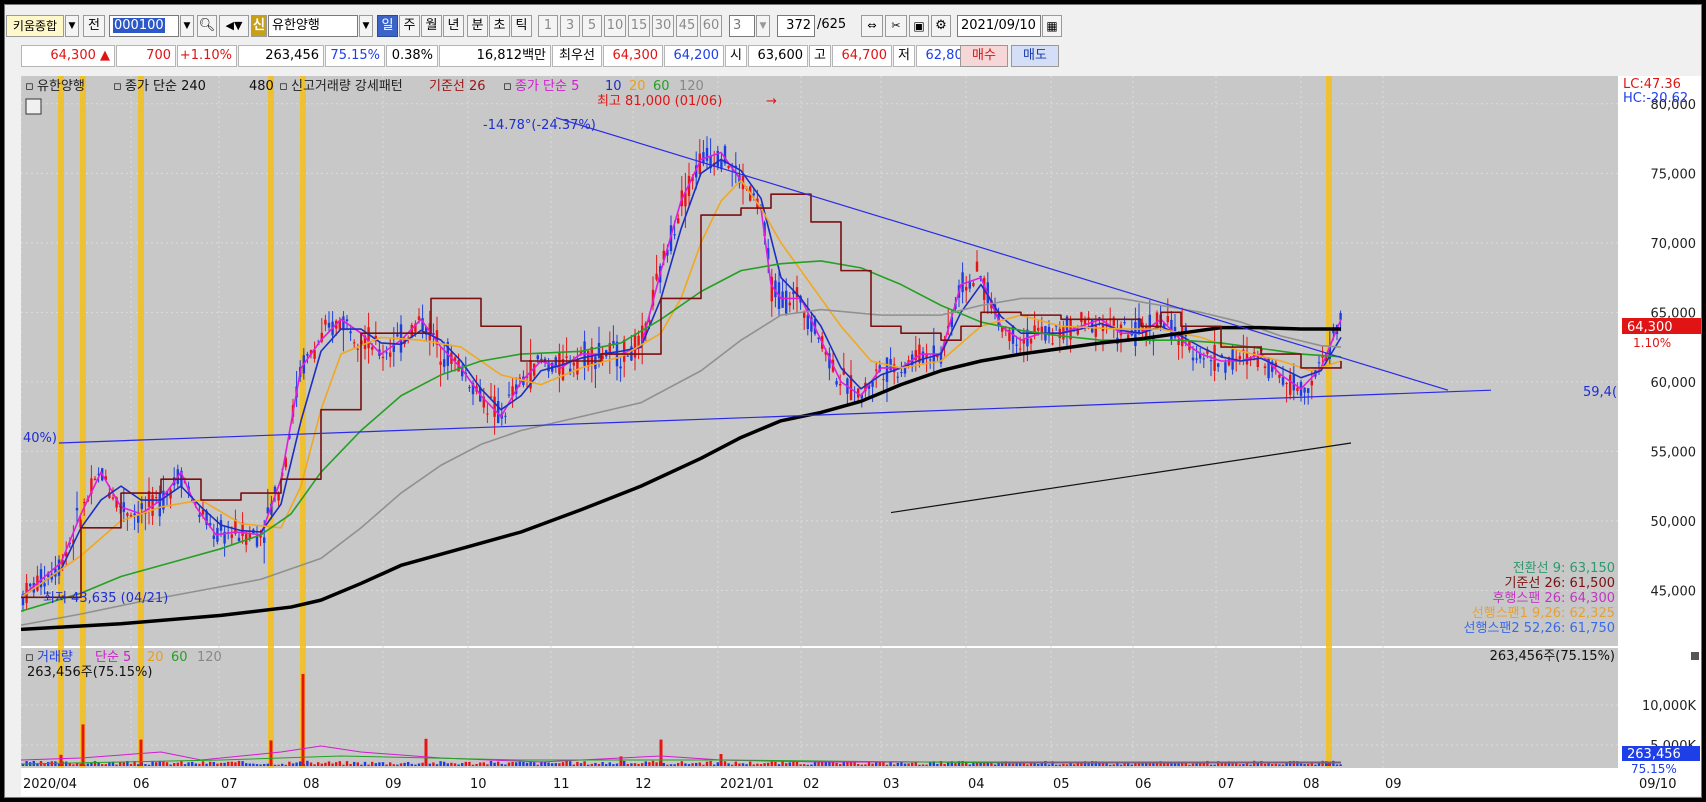 The image size is (1706, 802). What do you see at coordinates (144, 26) in the screenshot?
I see `code-input: 000100` at bounding box center [144, 26].